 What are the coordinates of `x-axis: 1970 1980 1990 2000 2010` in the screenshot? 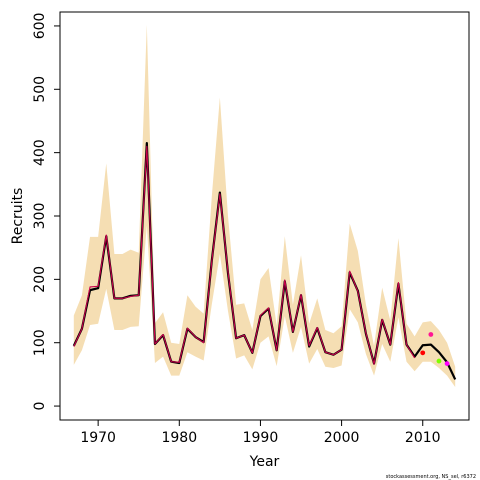 It's located at (260, 432).